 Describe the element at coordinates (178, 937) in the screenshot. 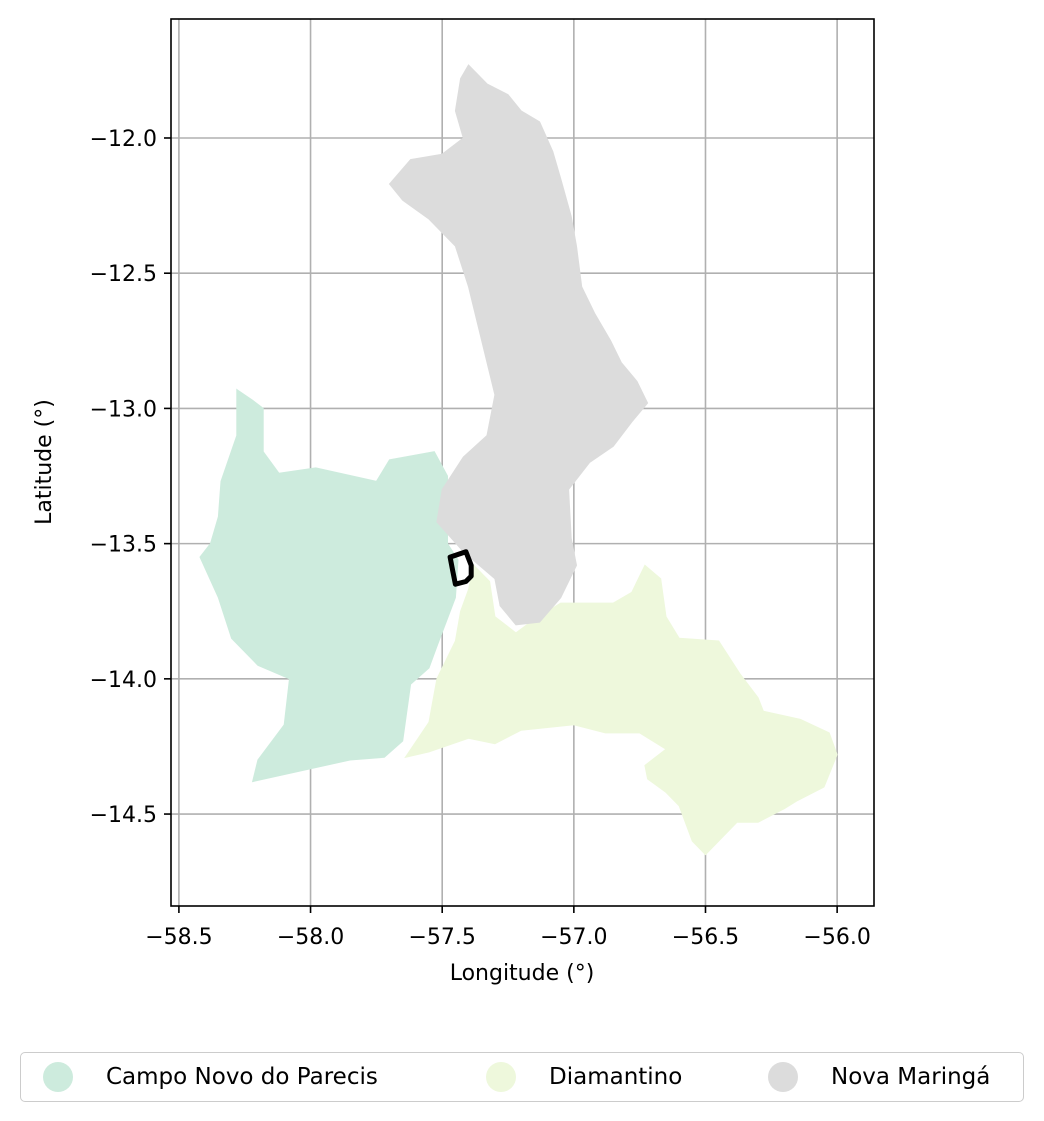

I see `x-tick-label: −58.5` at that location.